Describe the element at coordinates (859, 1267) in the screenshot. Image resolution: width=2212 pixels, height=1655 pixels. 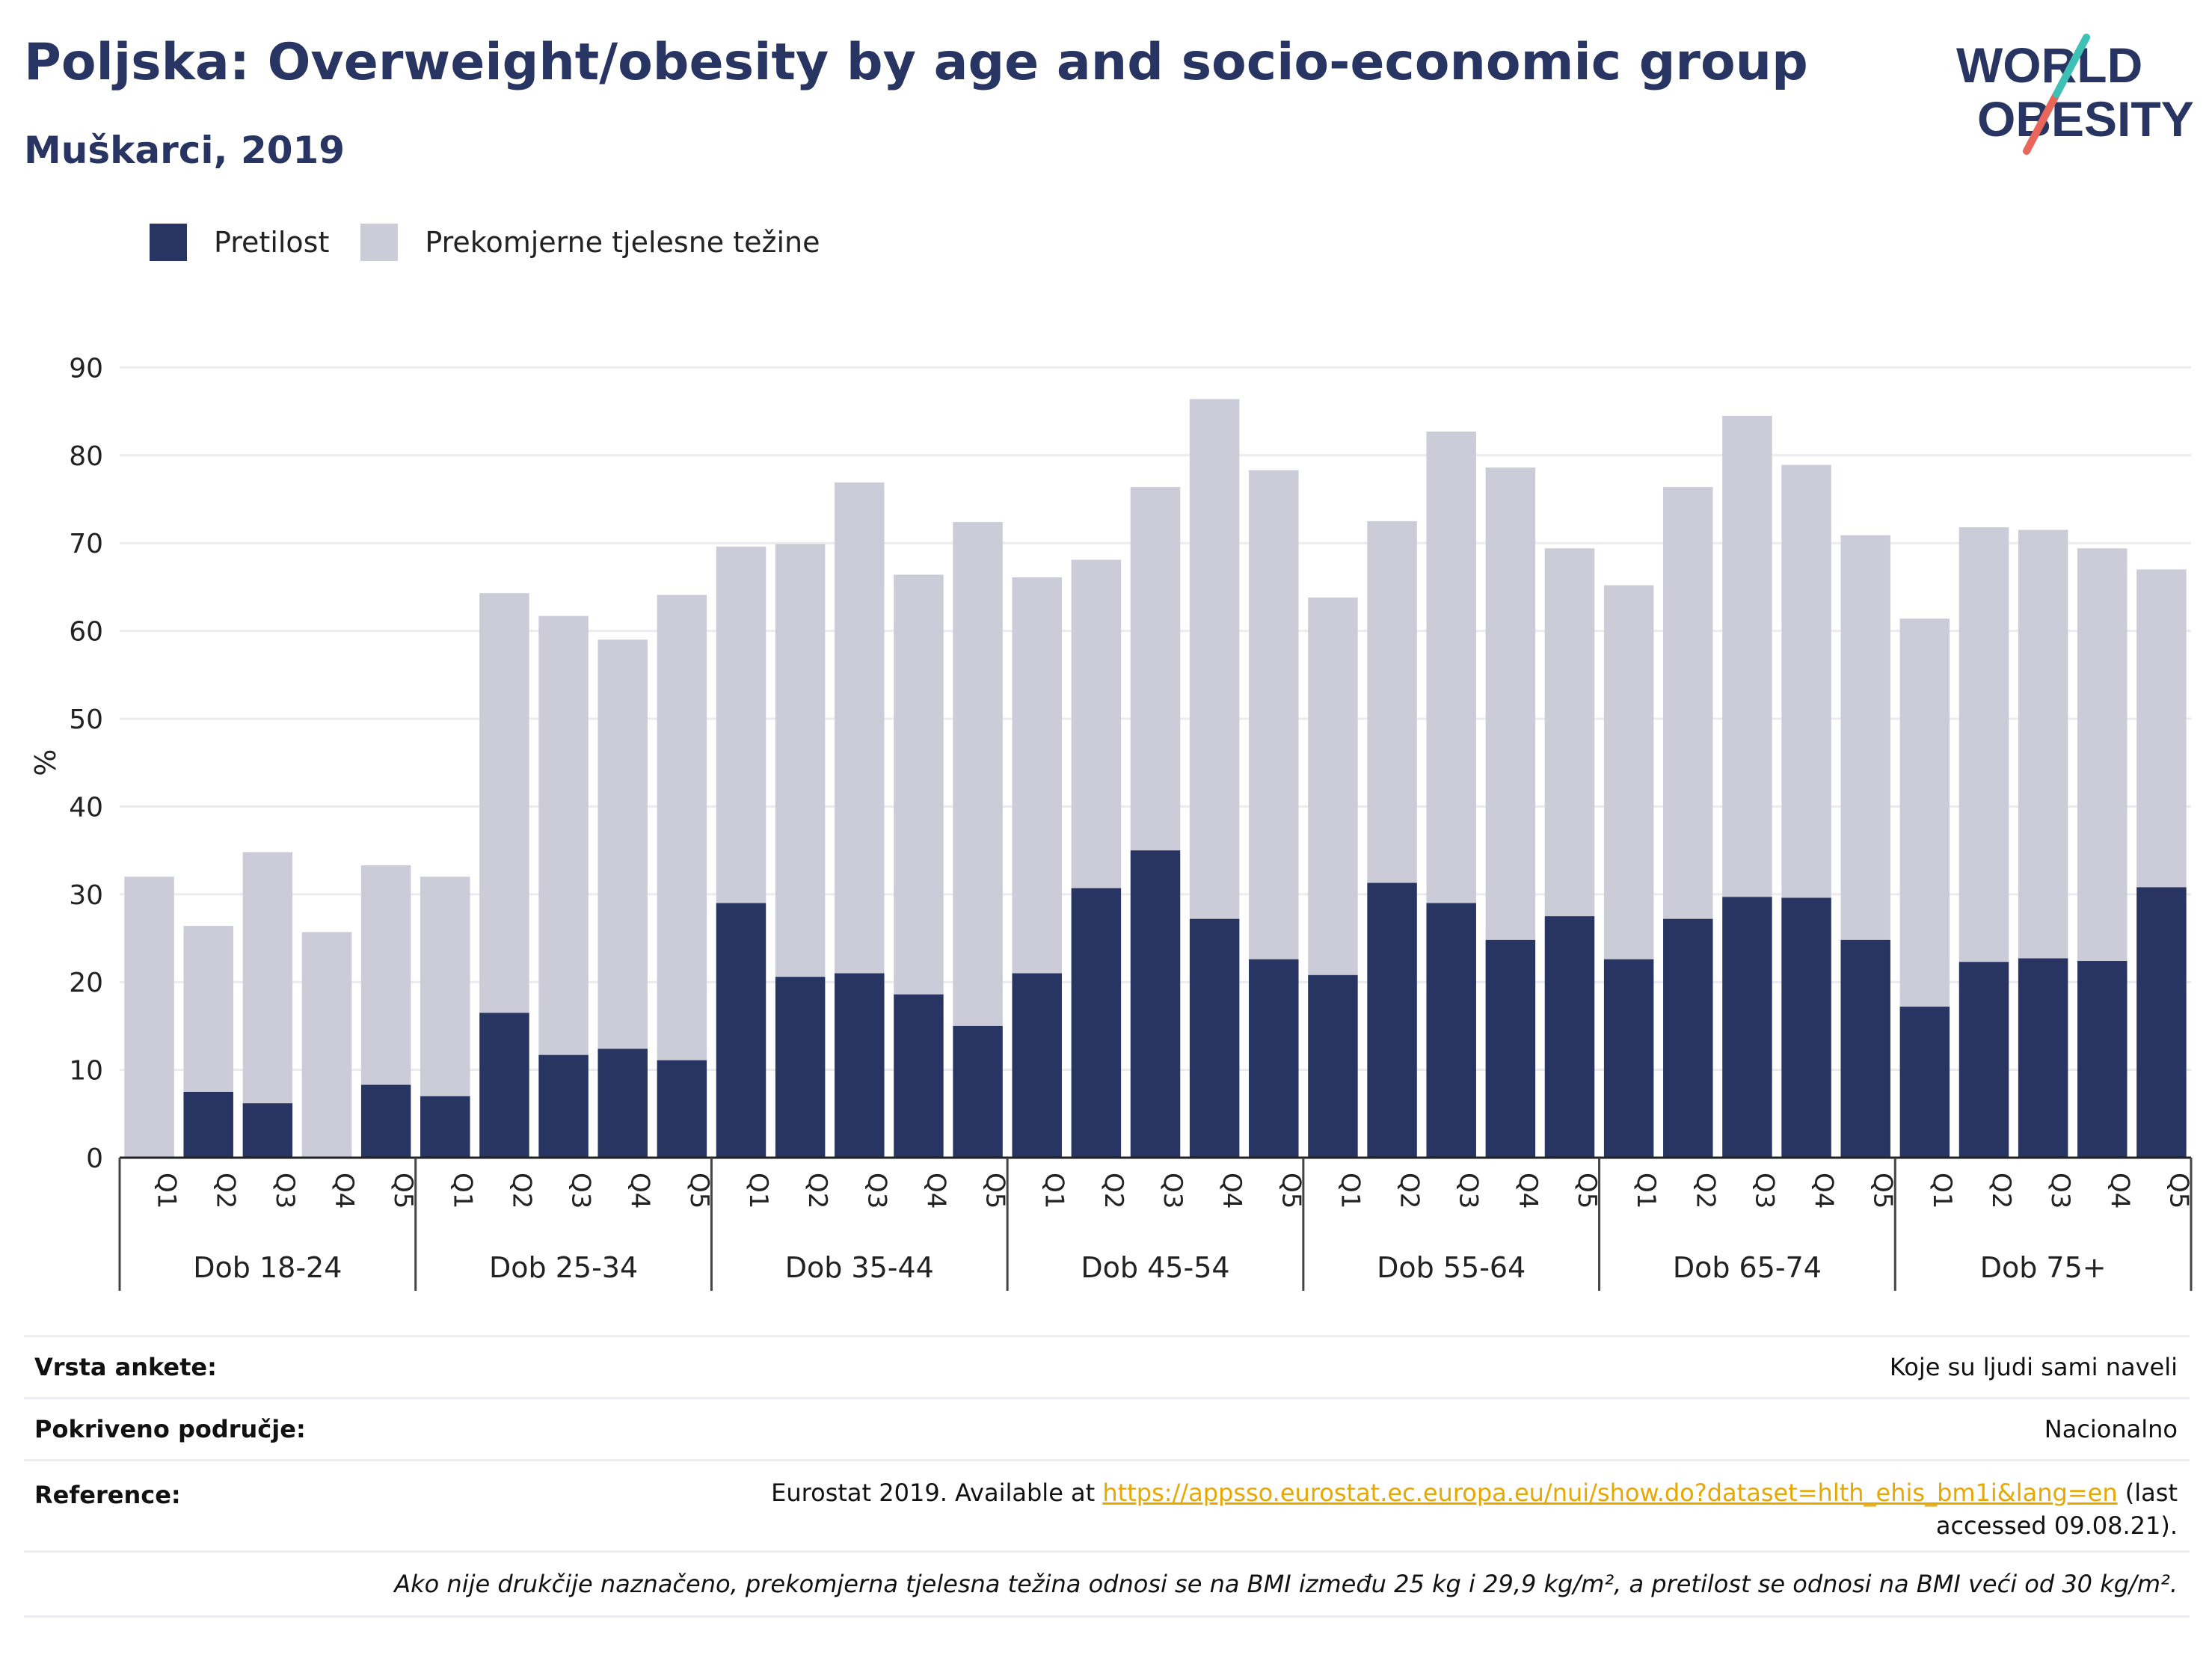
I see `group-label: Dob 35-44` at that location.